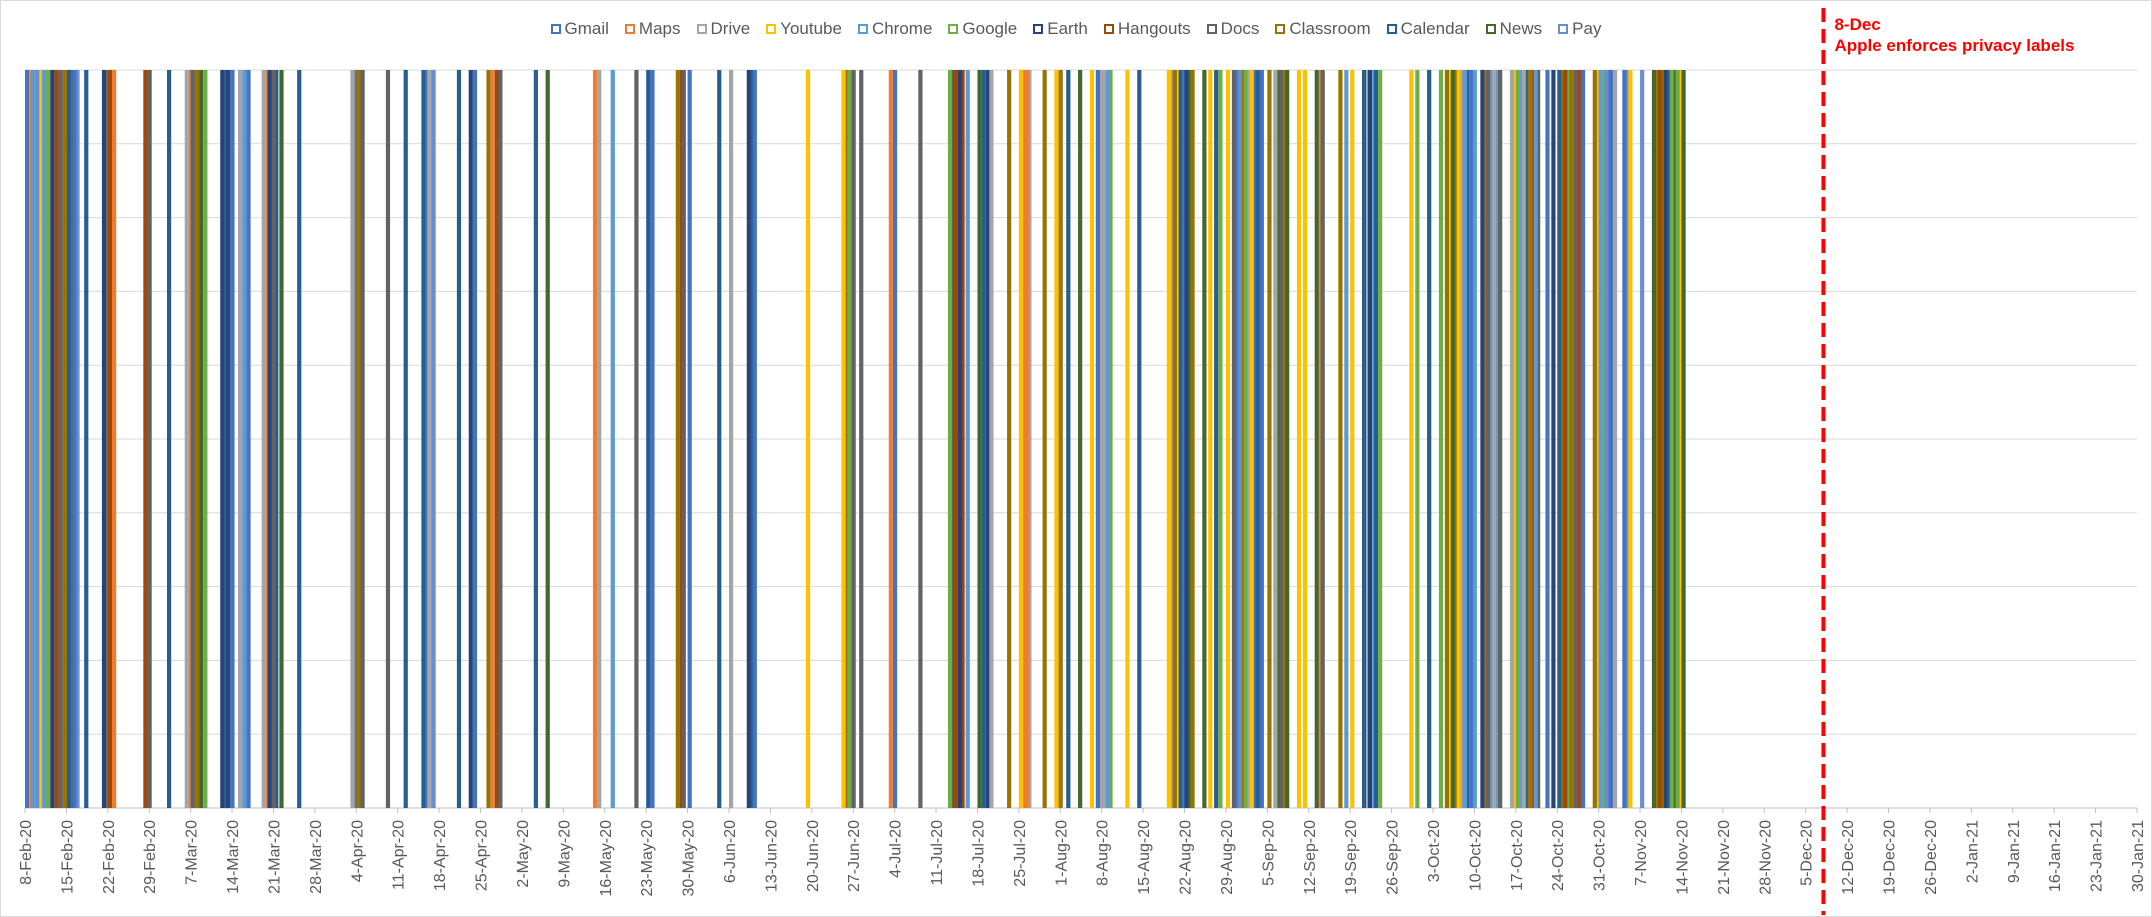 The height and width of the screenshot is (917, 2152). Describe the element at coordinates (1475, 855) in the screenshot. I see `x-tick-label: 10-Oct-20` at that location.